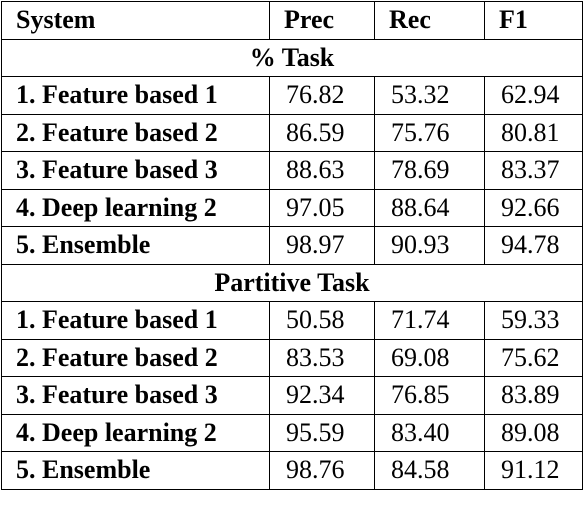 This screenshot has width=584, height=507. What do you see at coordinates (429, 170) in the screenshot?
I see `value-cell: 78.69` at bounding box center [429, 170].